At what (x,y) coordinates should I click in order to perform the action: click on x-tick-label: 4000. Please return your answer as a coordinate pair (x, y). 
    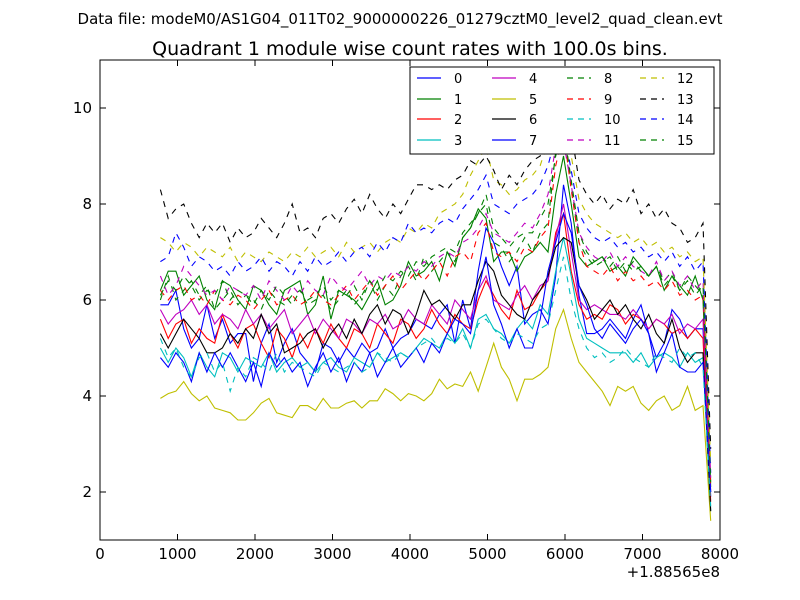
    Looking at the image, I should click on (410, 554).